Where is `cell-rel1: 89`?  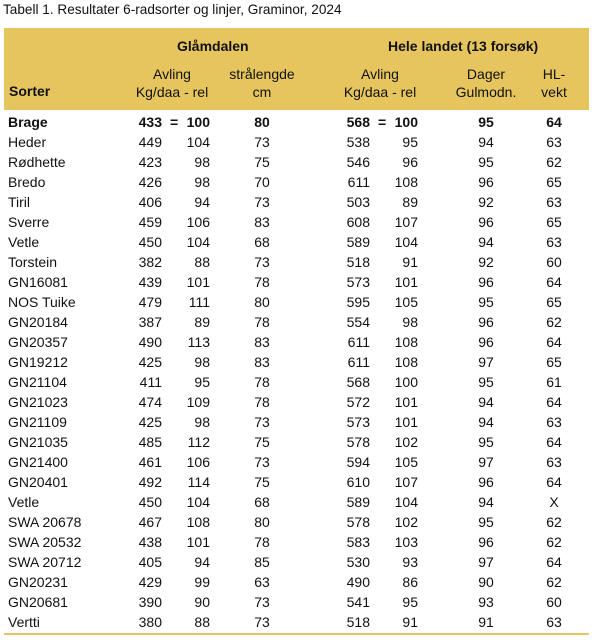
cell-rel1: 89 is located at coordinates (202, 322).